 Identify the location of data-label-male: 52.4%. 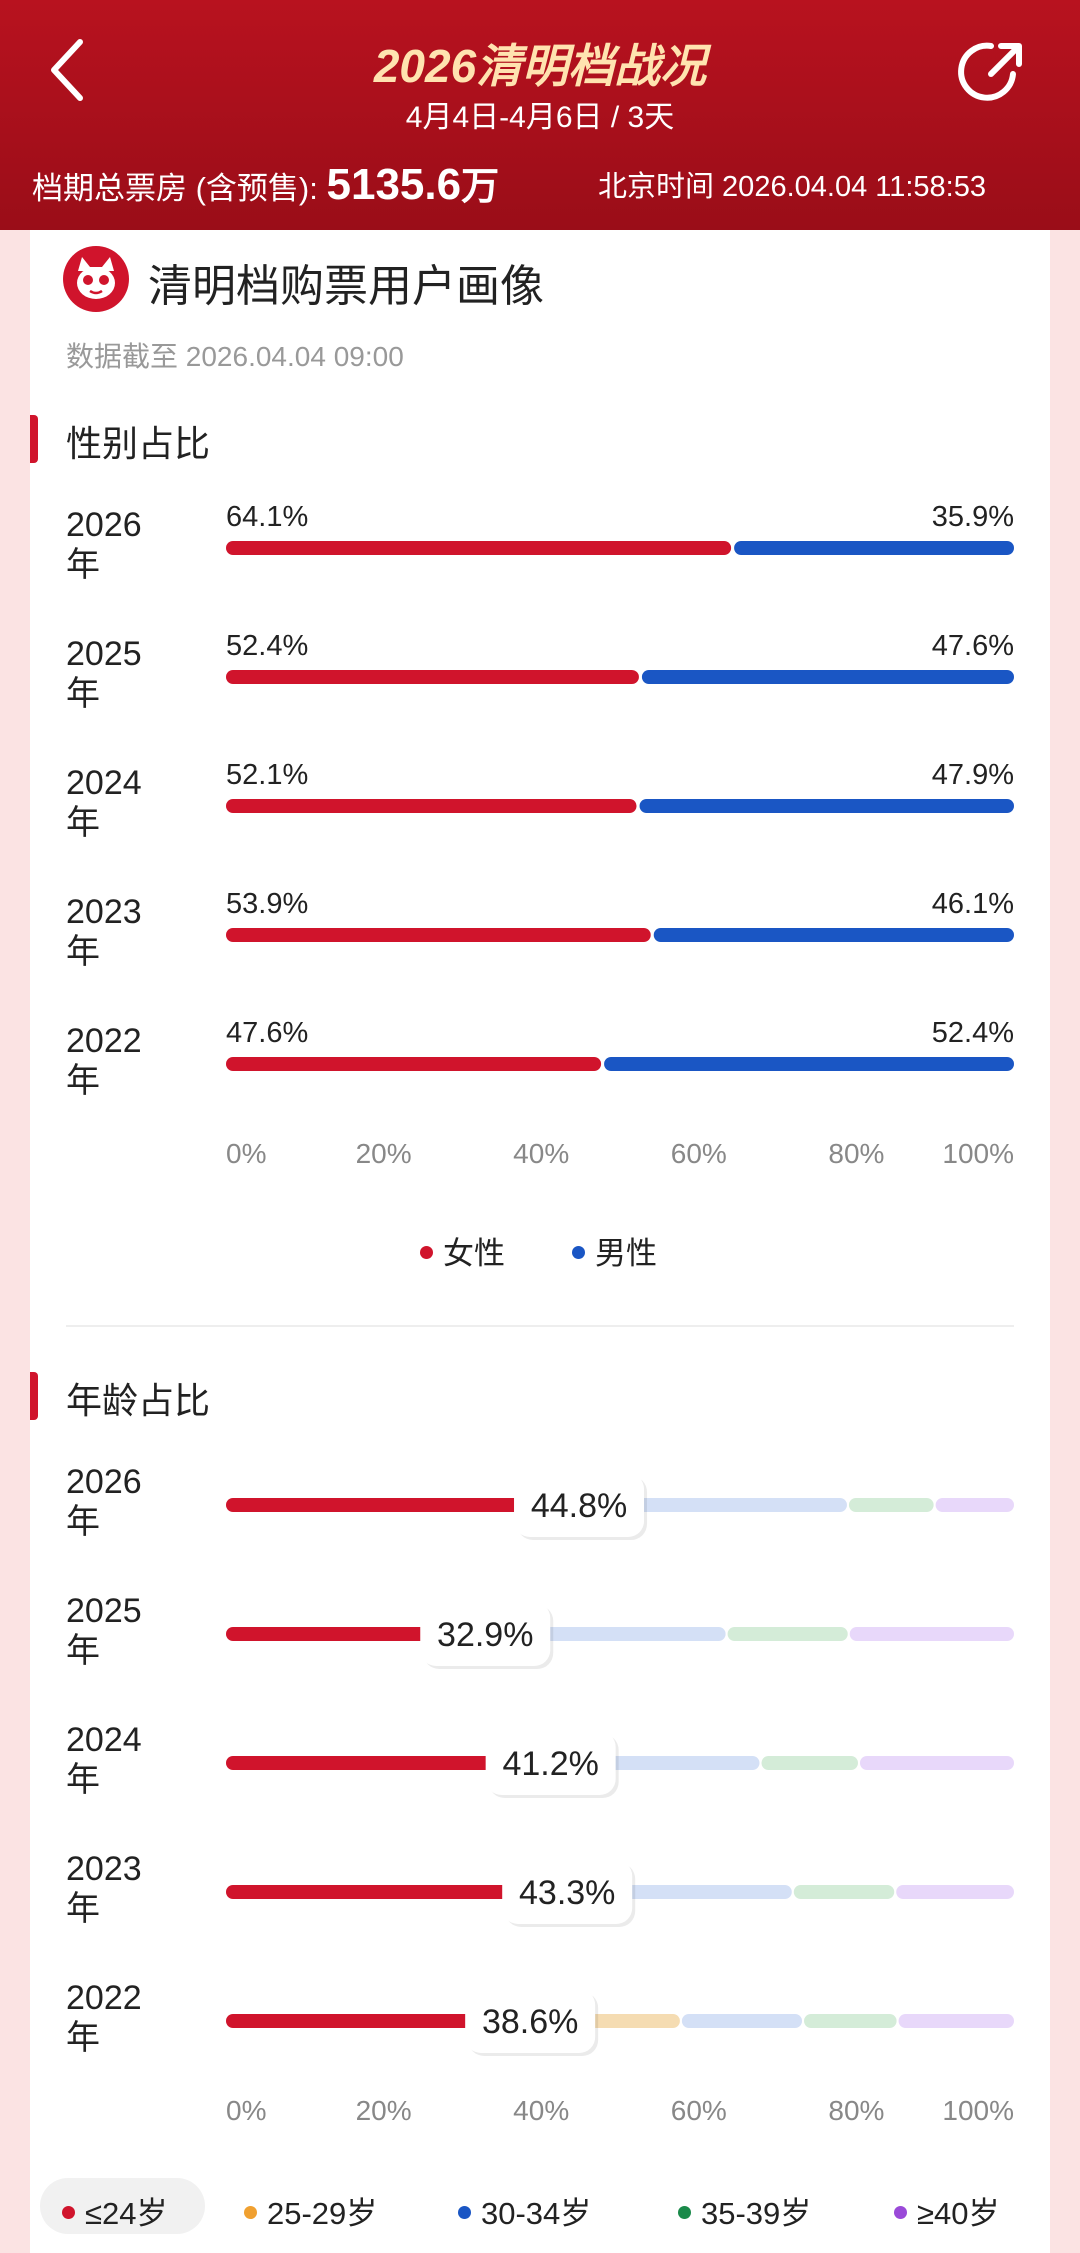
(973, 1033).